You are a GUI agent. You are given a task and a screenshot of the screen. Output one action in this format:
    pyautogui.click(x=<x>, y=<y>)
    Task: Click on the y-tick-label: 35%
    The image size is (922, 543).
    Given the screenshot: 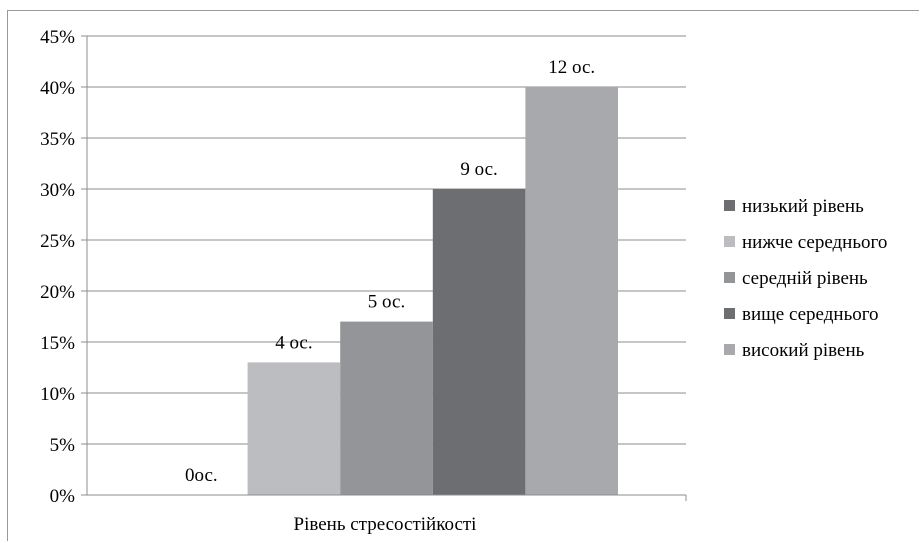 What is the action you would take?
    pyautogui.click(x=57, y=139)
    